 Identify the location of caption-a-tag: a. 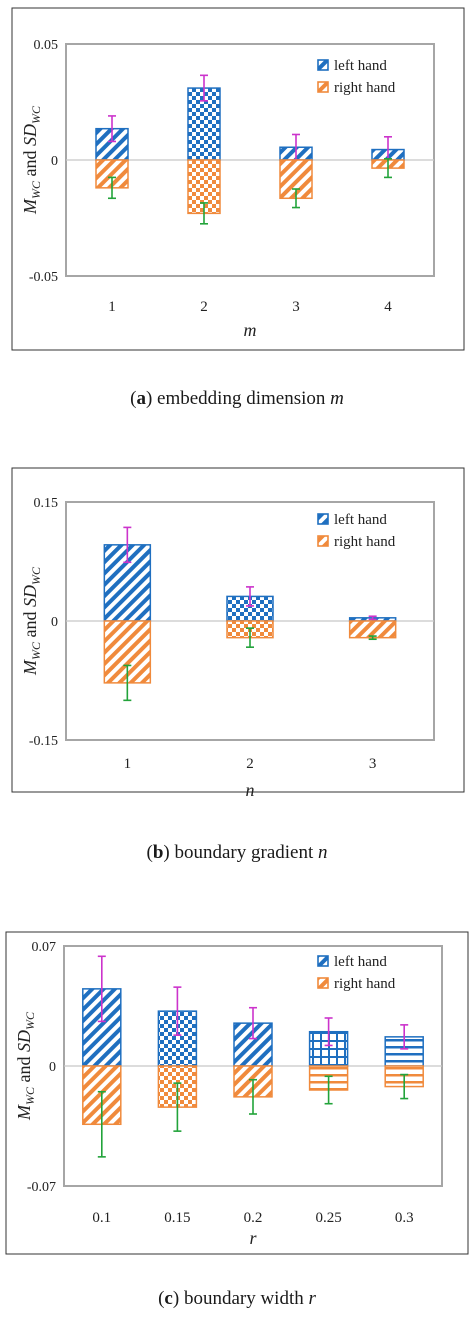
(141, 398).